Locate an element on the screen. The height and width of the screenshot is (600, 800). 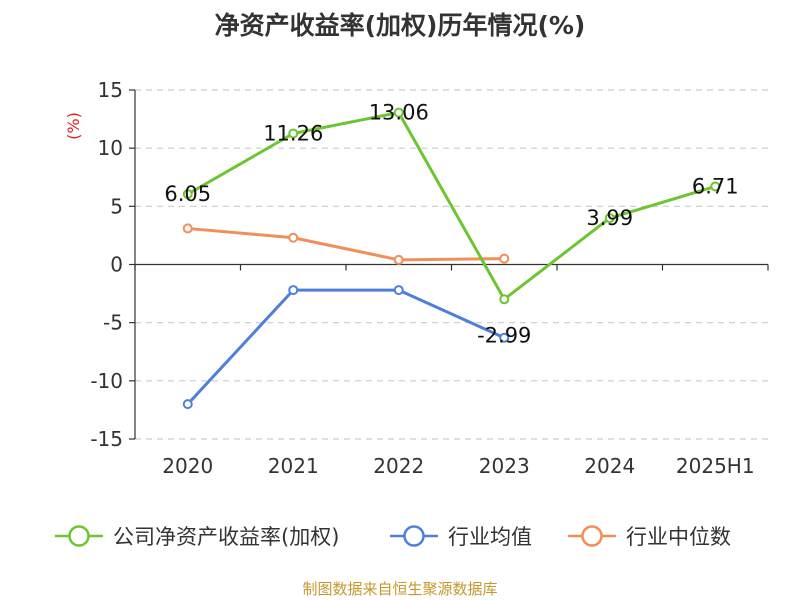
y-tick-label: -10 is located at coordinates (106, 381).